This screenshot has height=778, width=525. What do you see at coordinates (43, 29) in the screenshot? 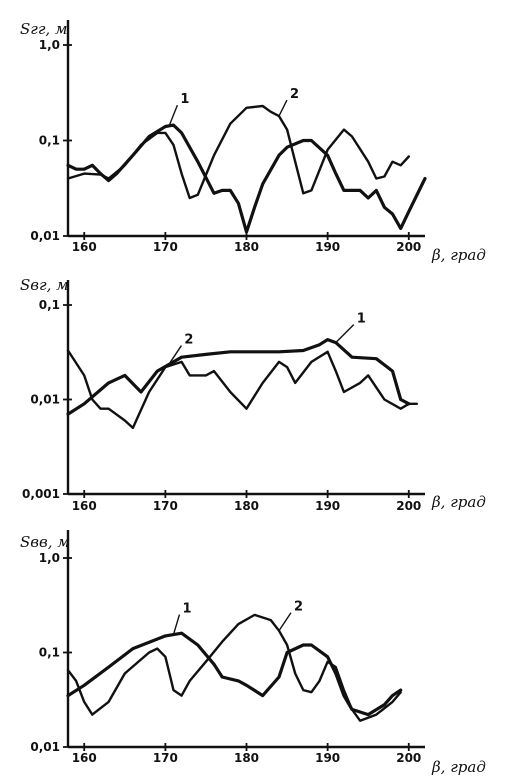
I see `y-axis-title: Sгг, м` at bounding box center [43, 29].